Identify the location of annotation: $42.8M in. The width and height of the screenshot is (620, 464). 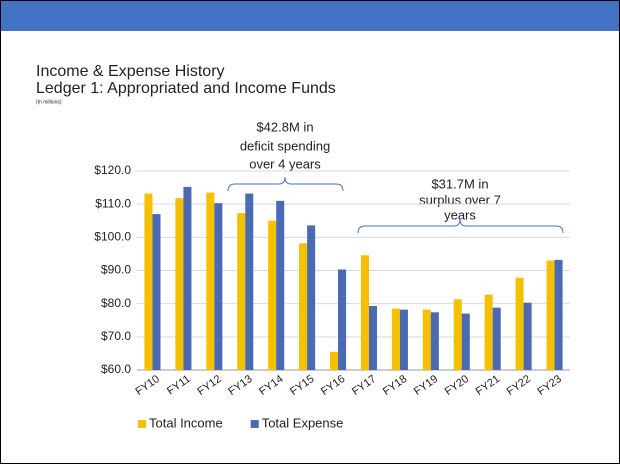
(284, 126).